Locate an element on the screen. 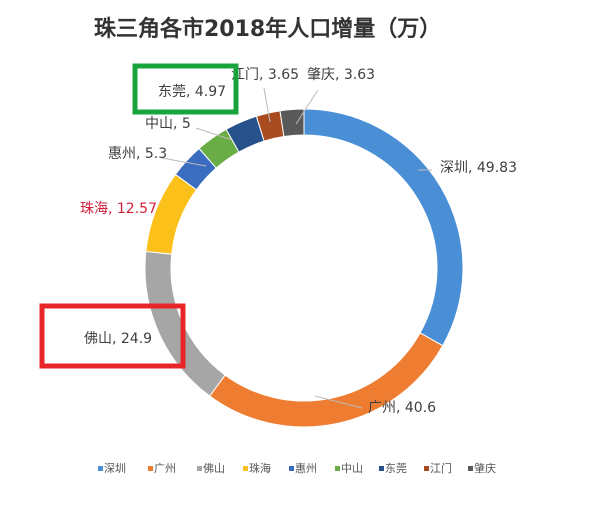  slice-肇庆 is located at coordinates (292, 123).